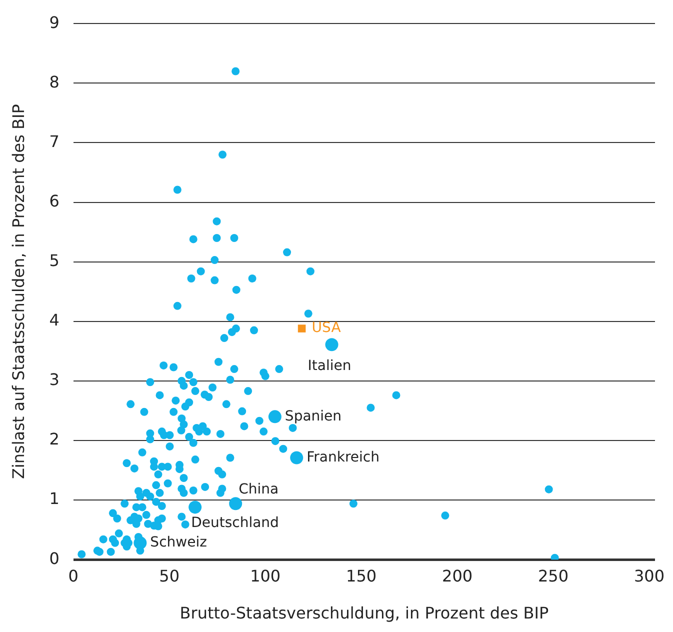 The width and height of the screenshot is (673, 632). What do you see at coordinates (169, 576) in the screenshot?
I see `x-tick-label: 50` at bounding box center [169, 576].